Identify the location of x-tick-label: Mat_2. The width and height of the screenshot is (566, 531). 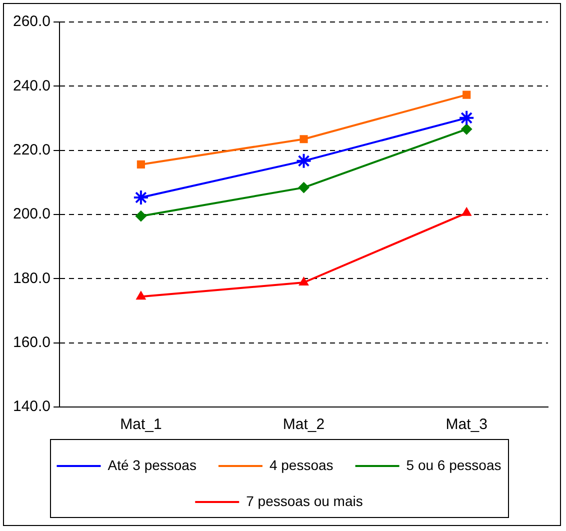
(303, 425).